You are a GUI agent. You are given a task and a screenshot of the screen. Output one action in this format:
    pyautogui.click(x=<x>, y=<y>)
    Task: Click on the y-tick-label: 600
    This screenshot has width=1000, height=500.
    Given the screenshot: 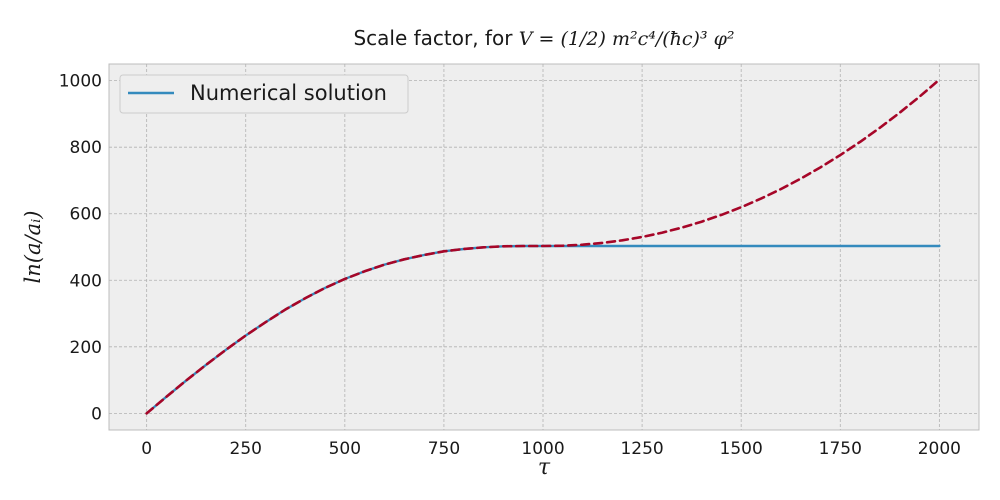 What is the action you would take?
    pyautogui.click(x=86, y=215)
    